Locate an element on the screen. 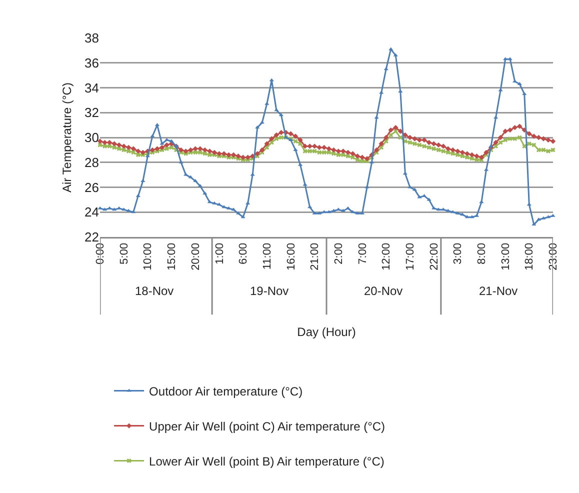 This screenshot has height=493, width=579. x-axis-title: Day (Hour) is located at coordinates (326, 332).